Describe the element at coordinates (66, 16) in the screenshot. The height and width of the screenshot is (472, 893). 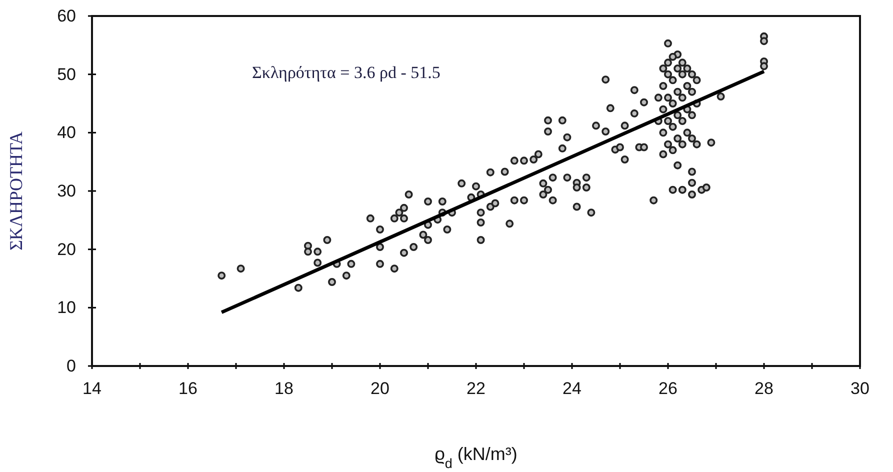
I see `y-tick-label: 60` at that location.